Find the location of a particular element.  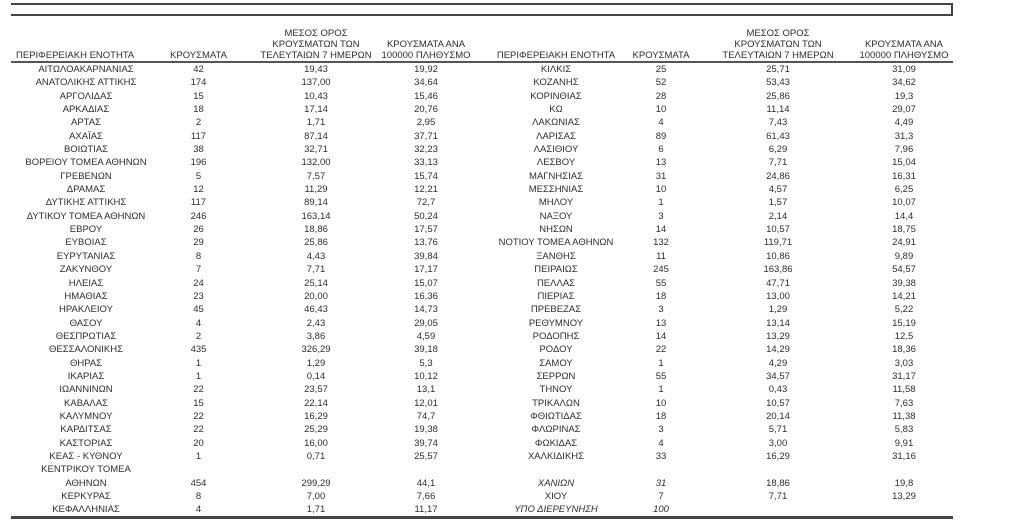

table-row: ΘΗΡΑΣ 1 1,29 5,3 ΣΑΜΟΥ 1 4,29 3,03 is located at coordinates (482, 363).